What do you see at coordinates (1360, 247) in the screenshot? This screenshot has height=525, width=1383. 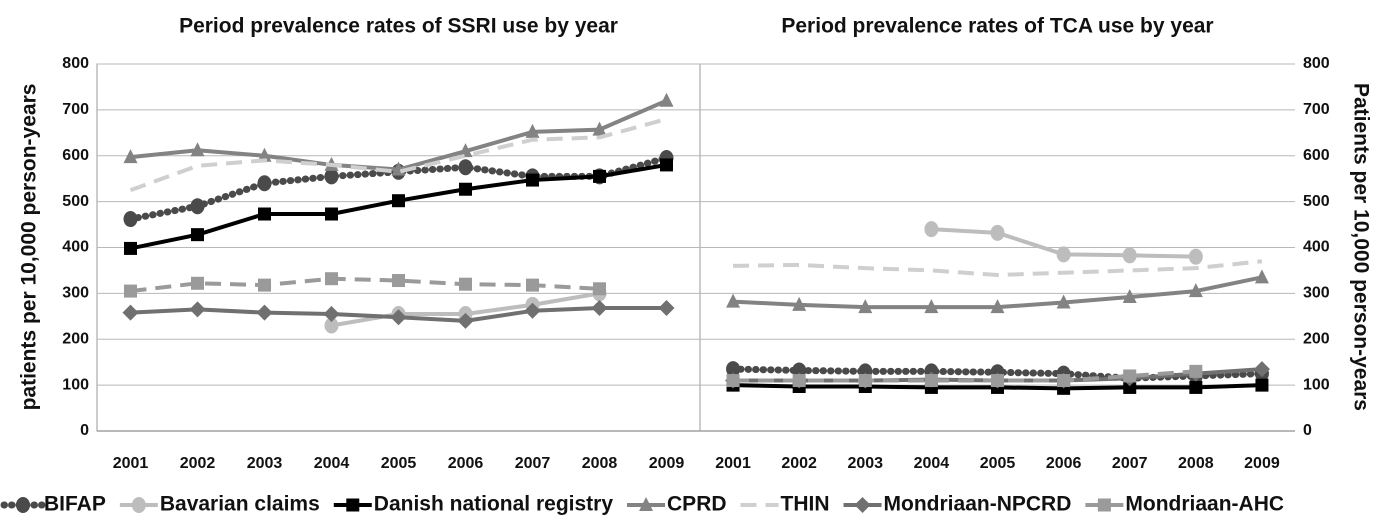 I see `y-axis-label: Patients per 10,000 person-years` at bounding box center [1360, 247].